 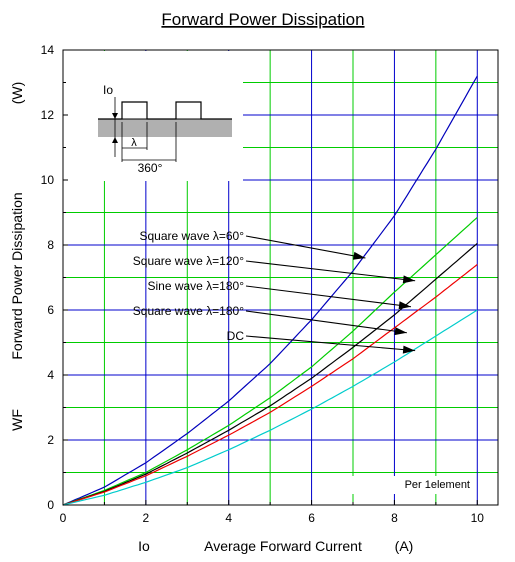 I want to click on y-tick-label: 12, so click(x=48, y=115).